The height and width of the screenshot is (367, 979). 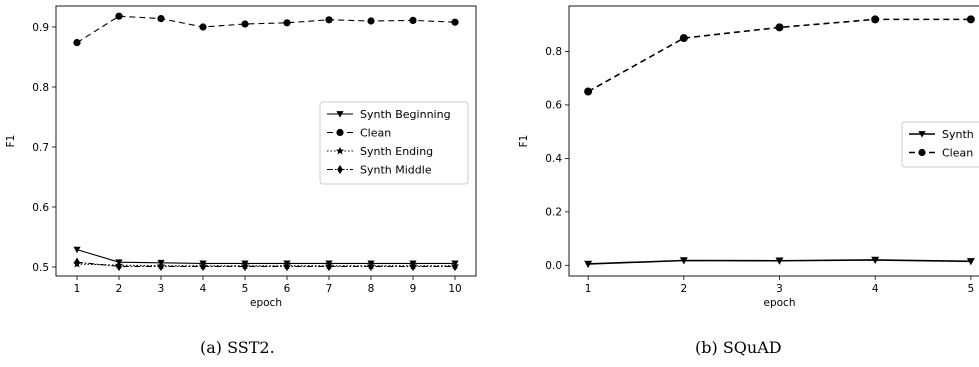 I want to click on squad-ytick-label: 0.6, so click(x=553, y=106).